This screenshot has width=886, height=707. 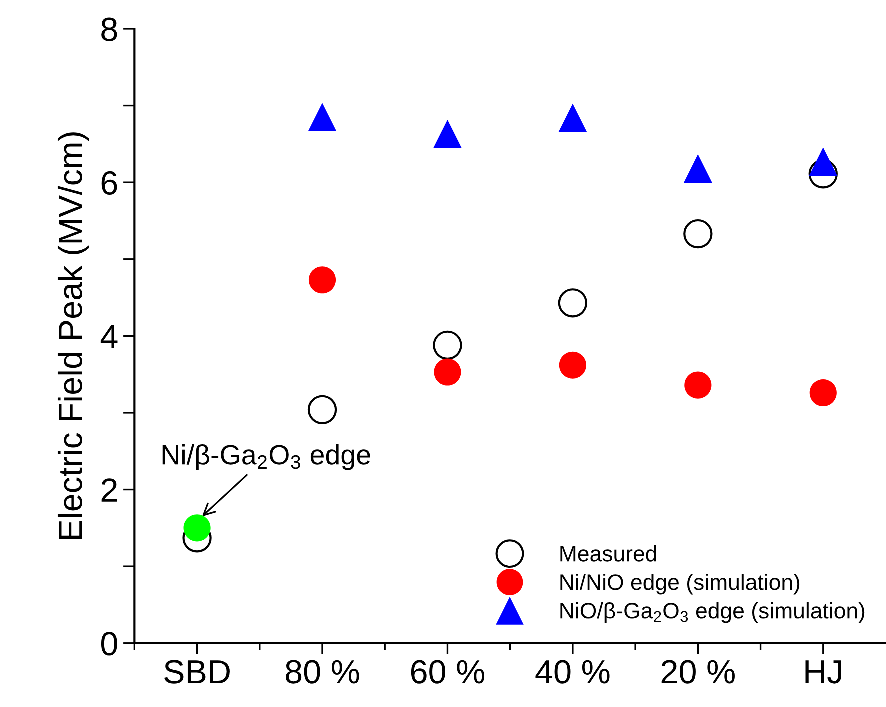 I want to click on y-tick-label: 0, so click(x=109, y=644).